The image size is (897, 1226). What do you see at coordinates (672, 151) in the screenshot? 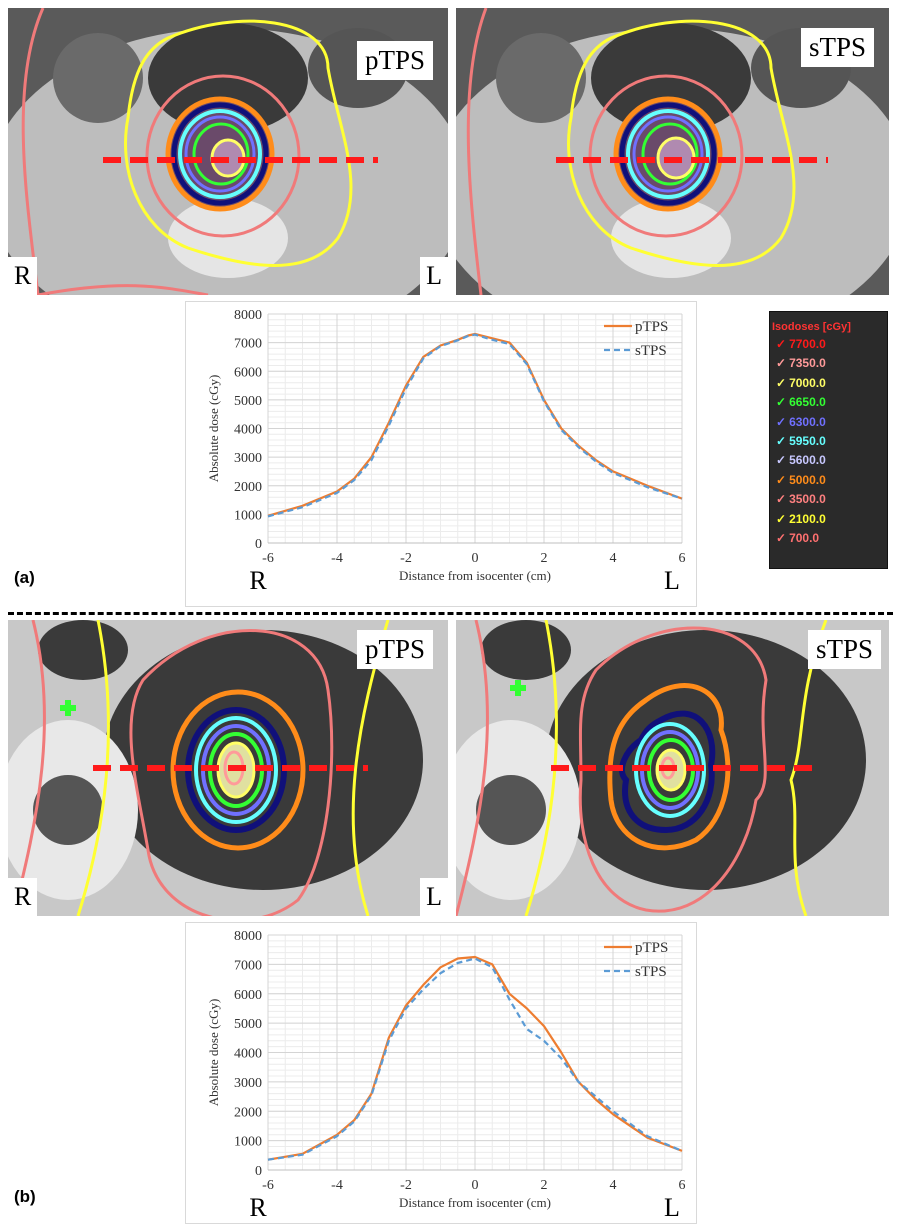
I see `ct-image-a-stps: sTPS` at bounding box center [672, 151].